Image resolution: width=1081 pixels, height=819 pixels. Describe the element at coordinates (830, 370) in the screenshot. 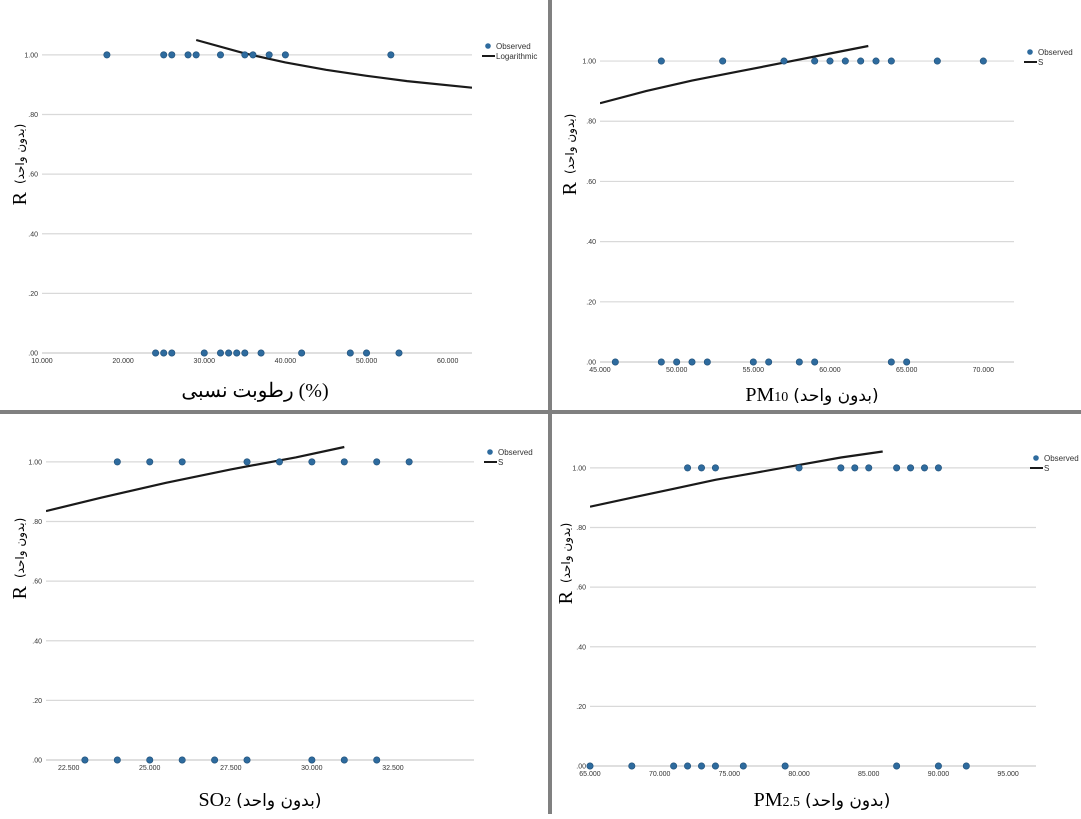

I see `x-tick-label: 60.000` at that location.